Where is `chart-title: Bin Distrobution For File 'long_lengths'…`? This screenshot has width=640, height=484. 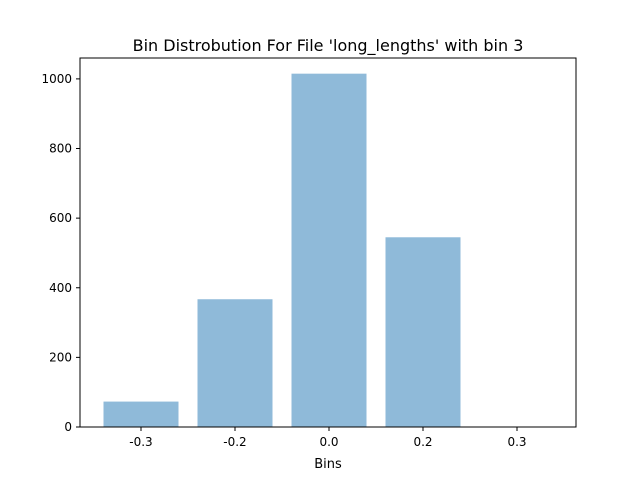
chart-title: Bin Distrobution For File 'long_lengths'… is located at coordinates (328, 46).